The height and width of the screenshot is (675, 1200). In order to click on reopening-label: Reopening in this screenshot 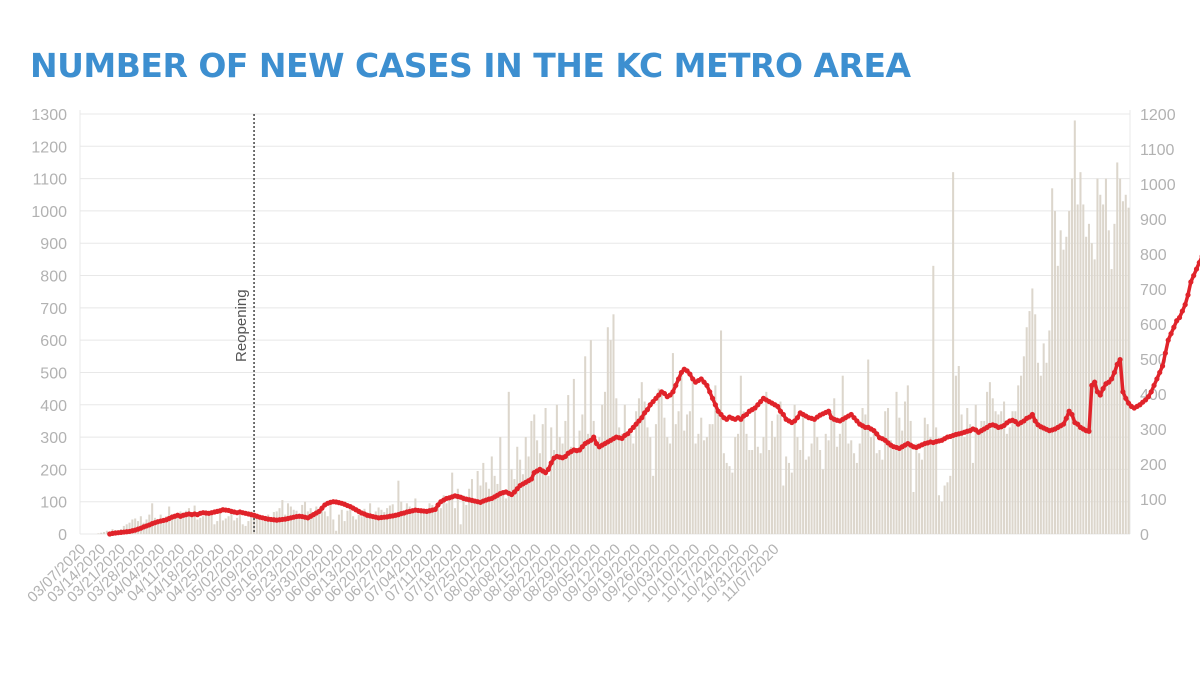, I will do `click(241, 325)`.